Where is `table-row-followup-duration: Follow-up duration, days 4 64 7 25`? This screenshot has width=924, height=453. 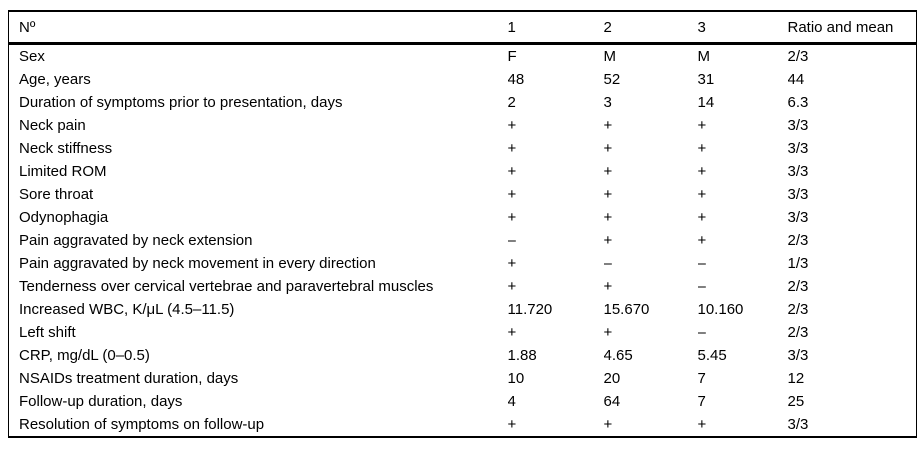 table-row-followup-duration: Follow-up duration, days 4 64 7 25 is located at coordinates (463, 401).